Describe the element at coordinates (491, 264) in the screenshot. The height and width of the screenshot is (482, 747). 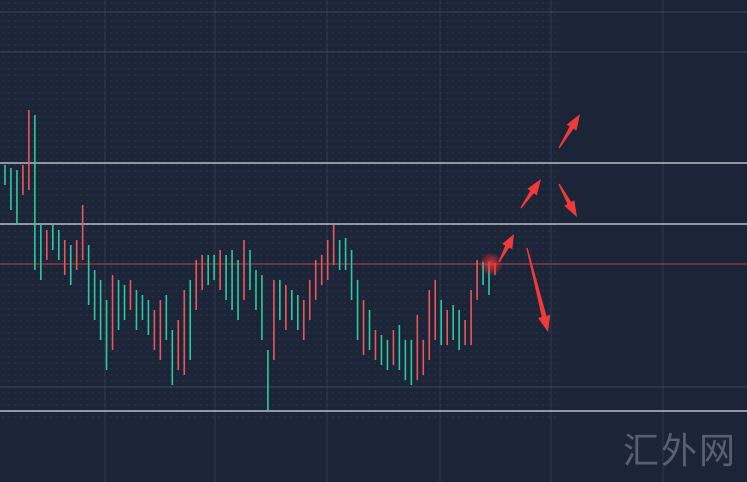
I see `price-glow` at that location.